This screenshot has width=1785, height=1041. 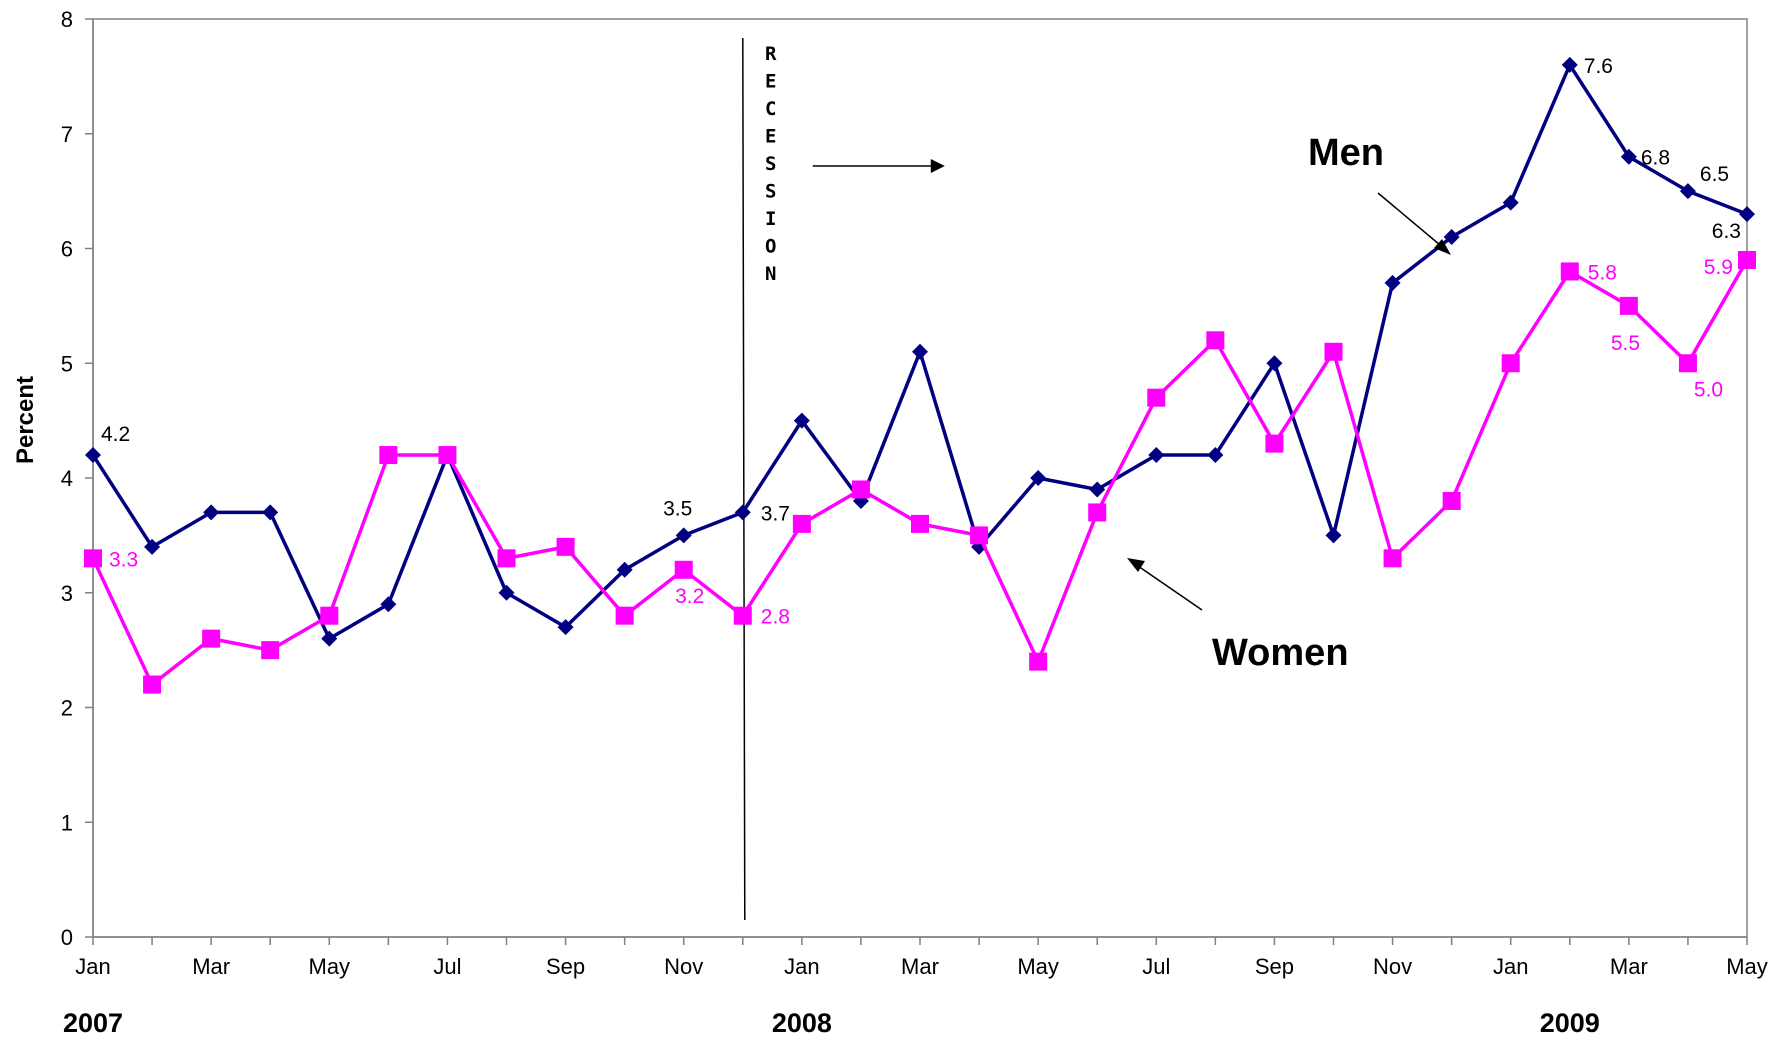 What do you see at coordinates (1136, 565) in the screenshot?
I see `women-arrow-head` at bounding box center [1136, 565].